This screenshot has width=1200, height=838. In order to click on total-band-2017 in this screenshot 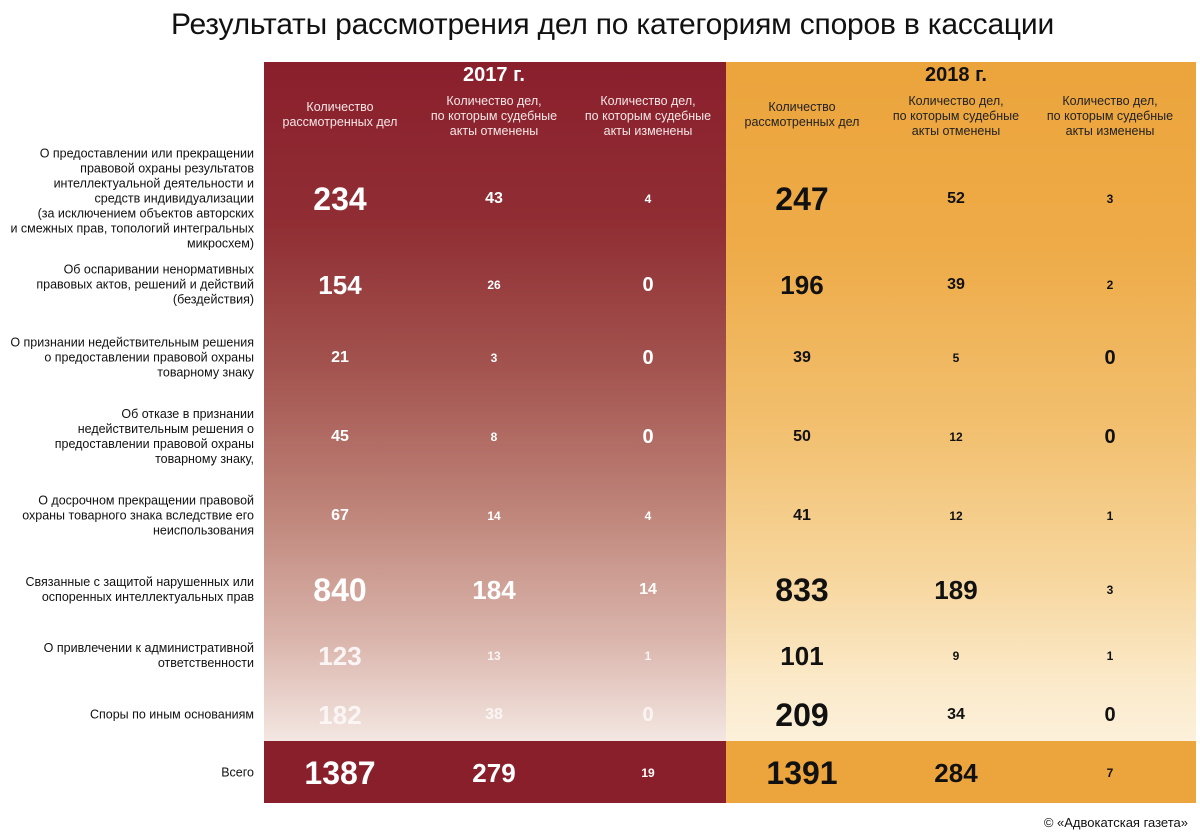, I will do `click(495, 772)`.